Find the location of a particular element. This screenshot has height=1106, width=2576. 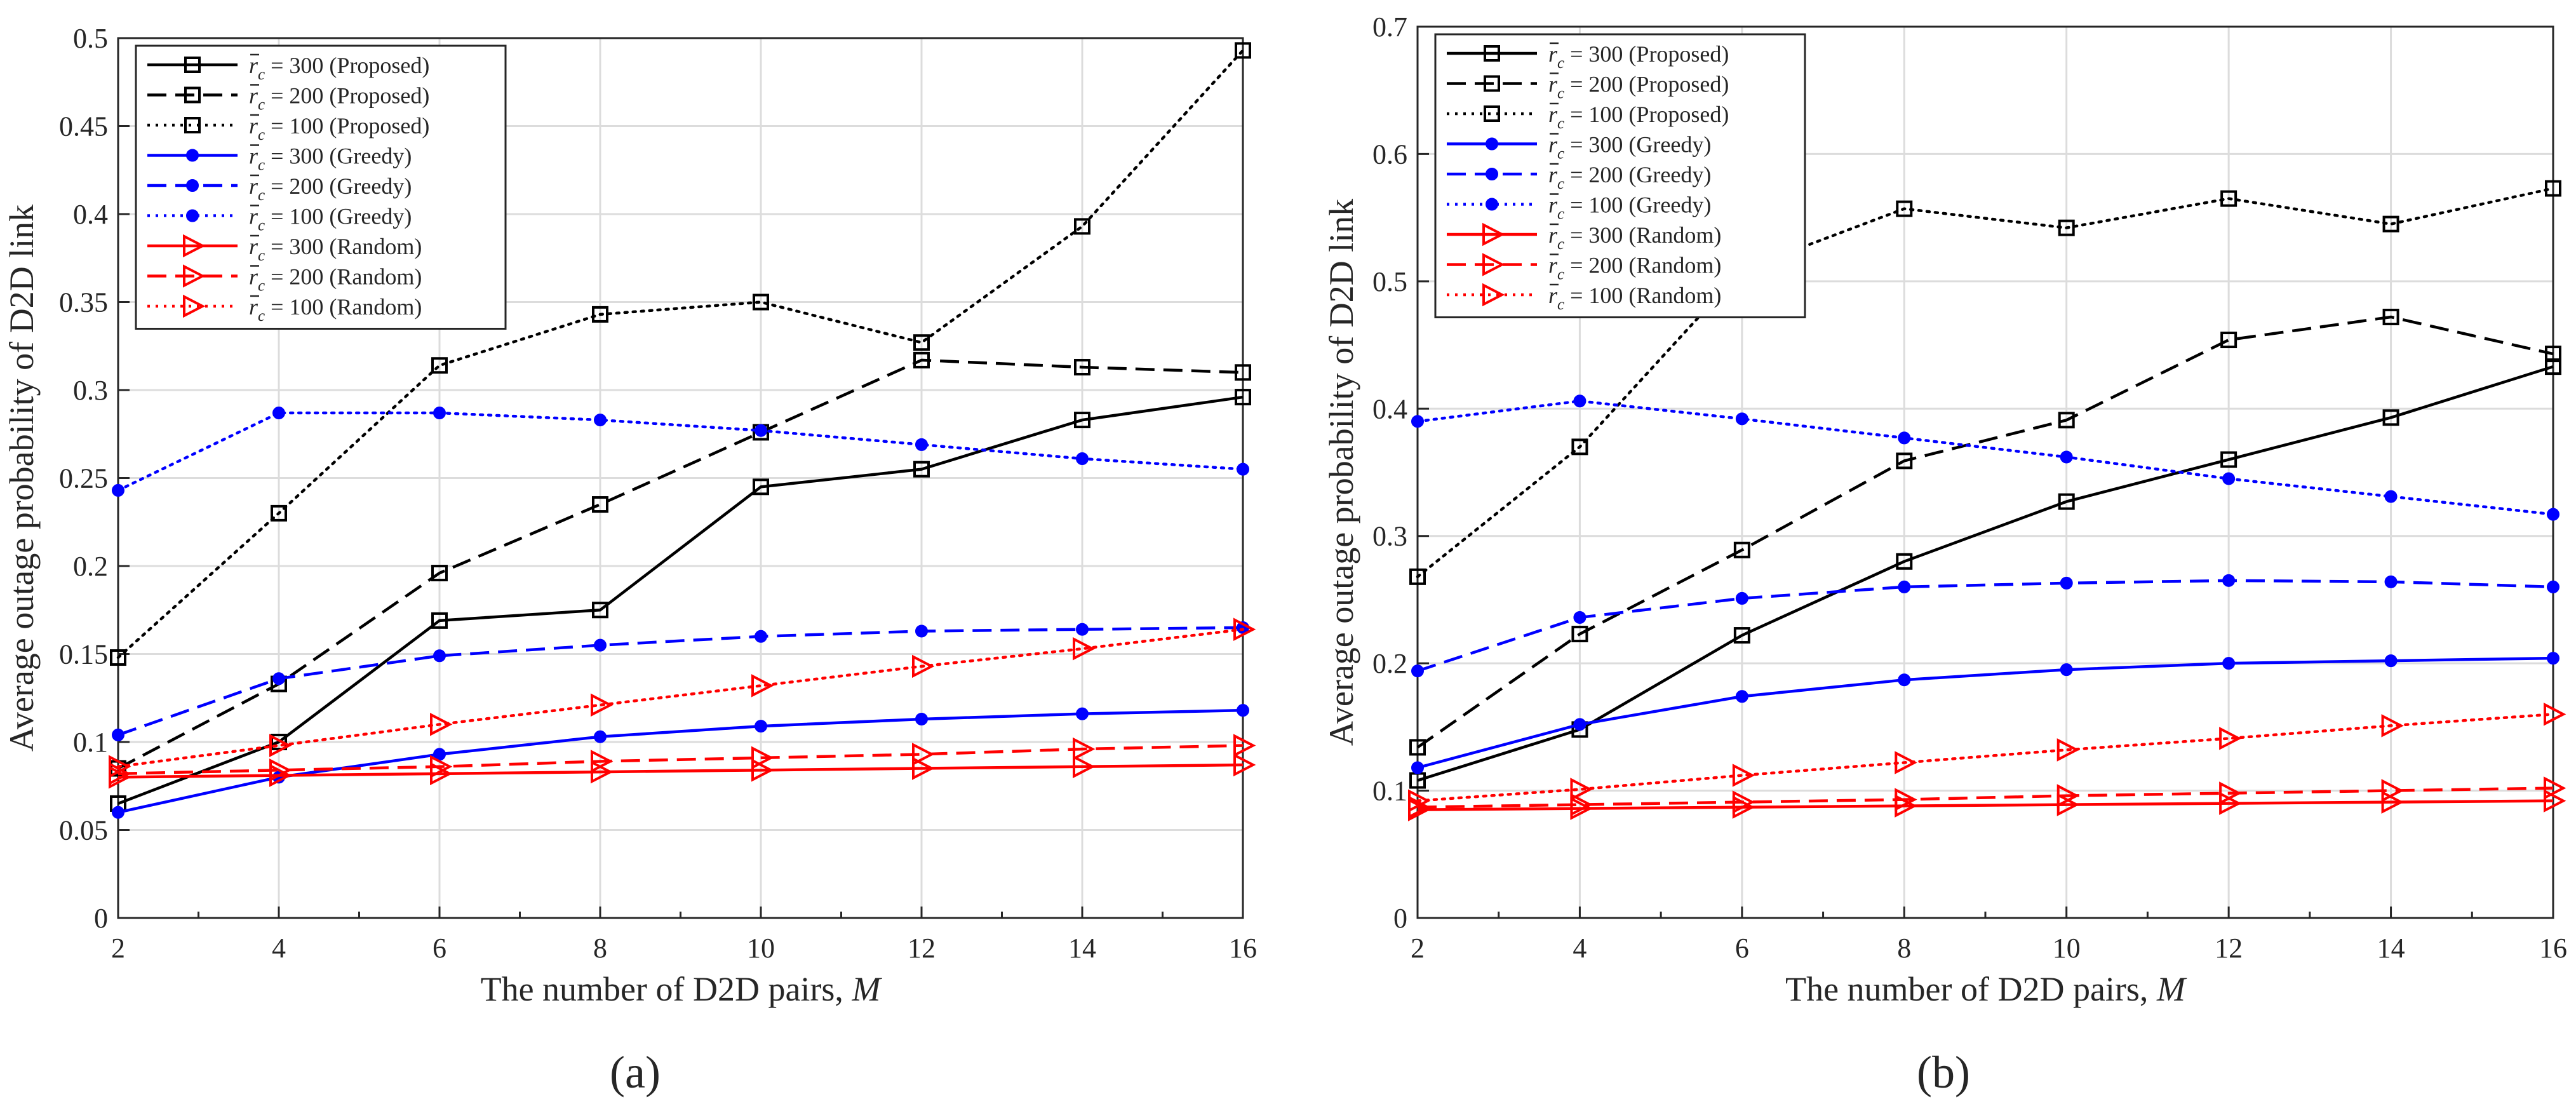

y-tick-label: 0.5 is located at coordinates (1389, 281).